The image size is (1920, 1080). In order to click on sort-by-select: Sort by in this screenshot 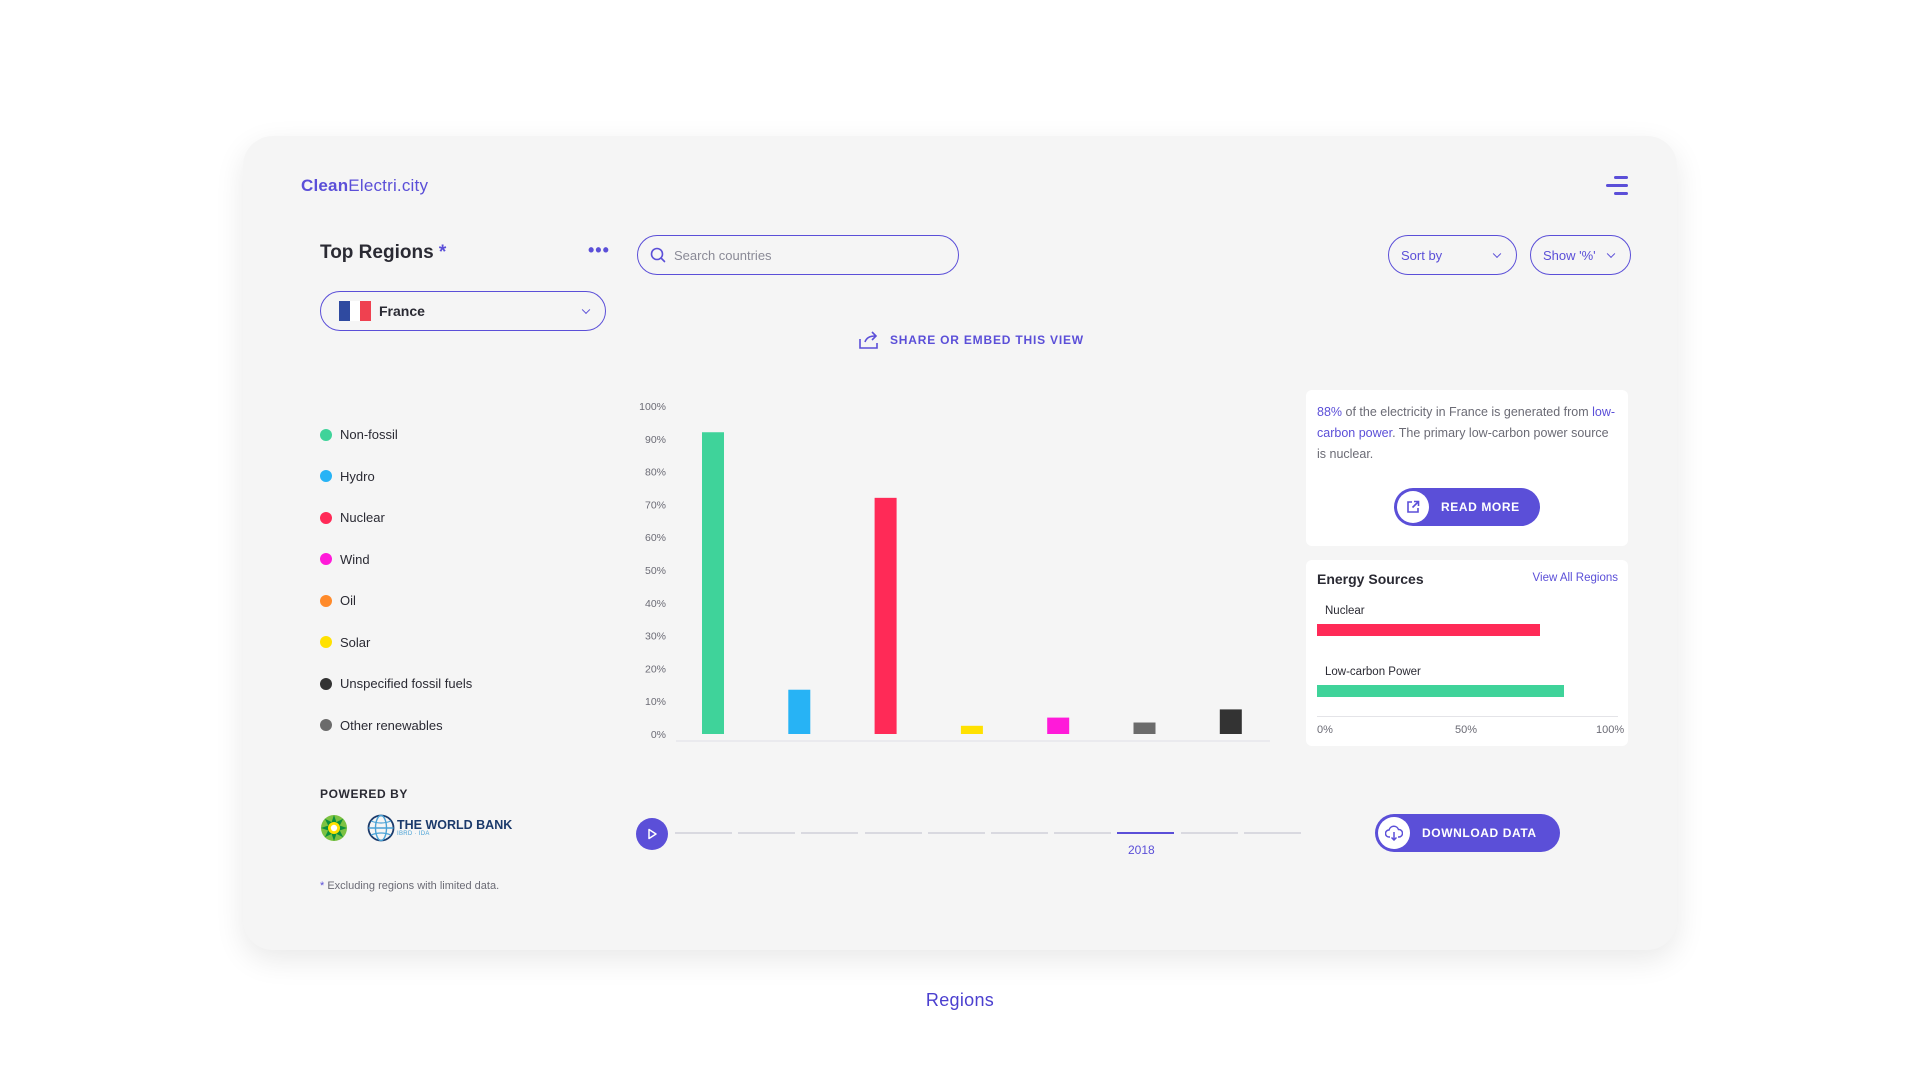, I will do `click(1452, 255)`.